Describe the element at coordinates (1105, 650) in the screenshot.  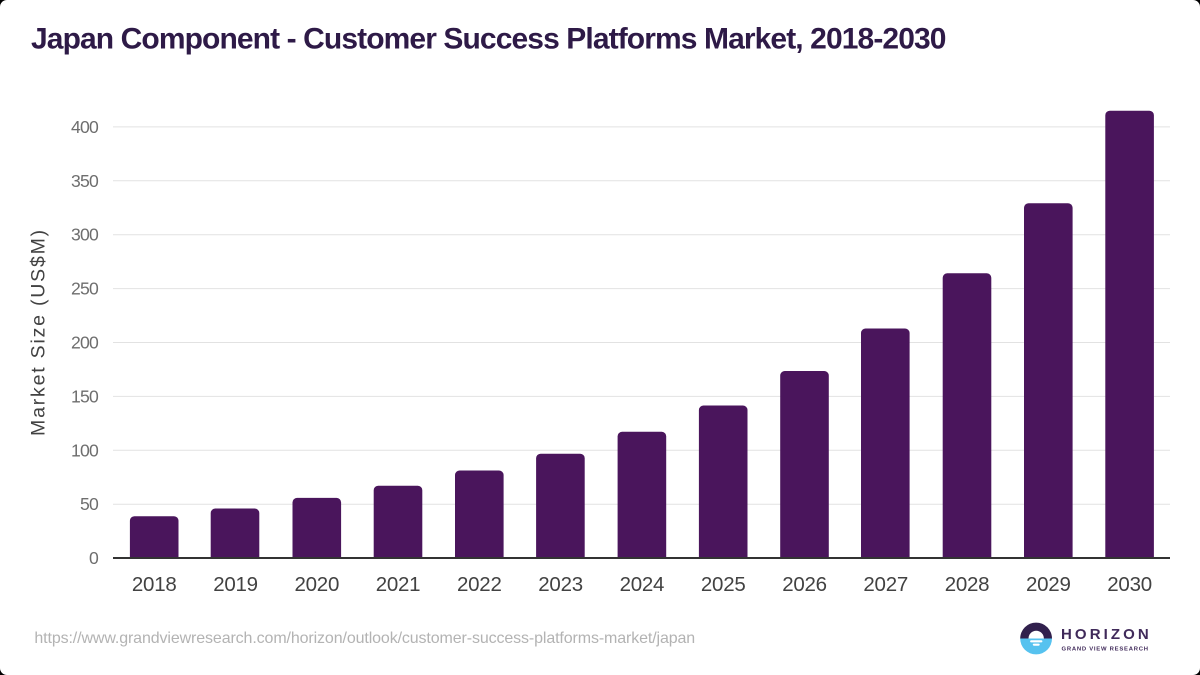
I see `svg-text: GRAND VIEW RESEARCH` at that location.